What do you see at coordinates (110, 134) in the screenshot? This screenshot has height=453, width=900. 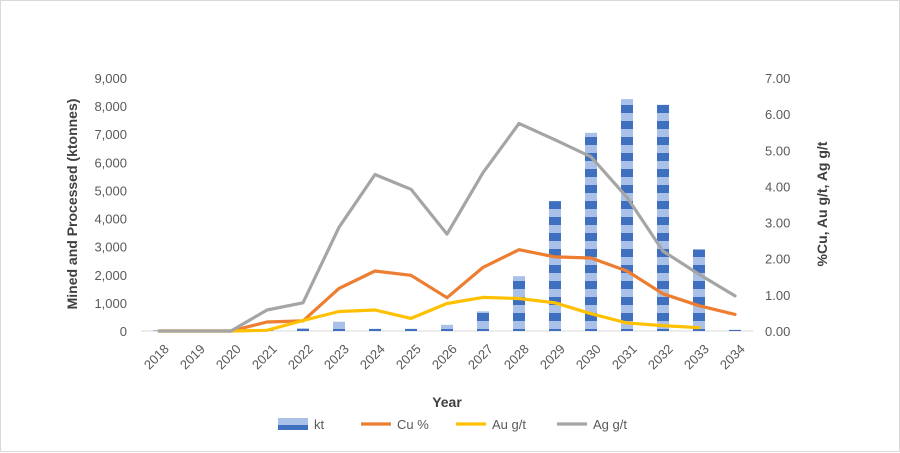 I see `y-tick-label: 7,000` at bounding box center [110, 134].